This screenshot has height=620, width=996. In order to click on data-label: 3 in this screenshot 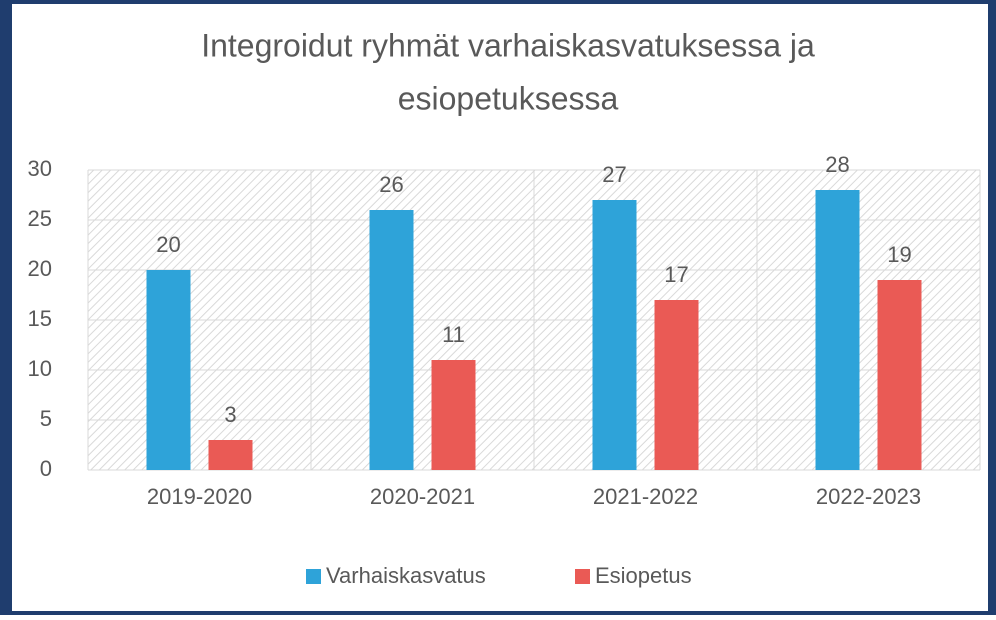, I will do `click(230, 414)`.